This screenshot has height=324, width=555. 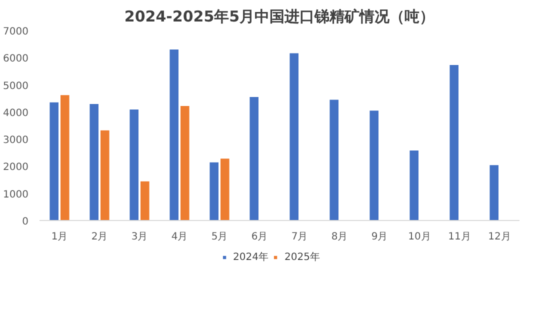 What do you see at coordinates (25, 222) in the screenshot?
I see `y-tick-label: 0` at bounding box center [25, 222].